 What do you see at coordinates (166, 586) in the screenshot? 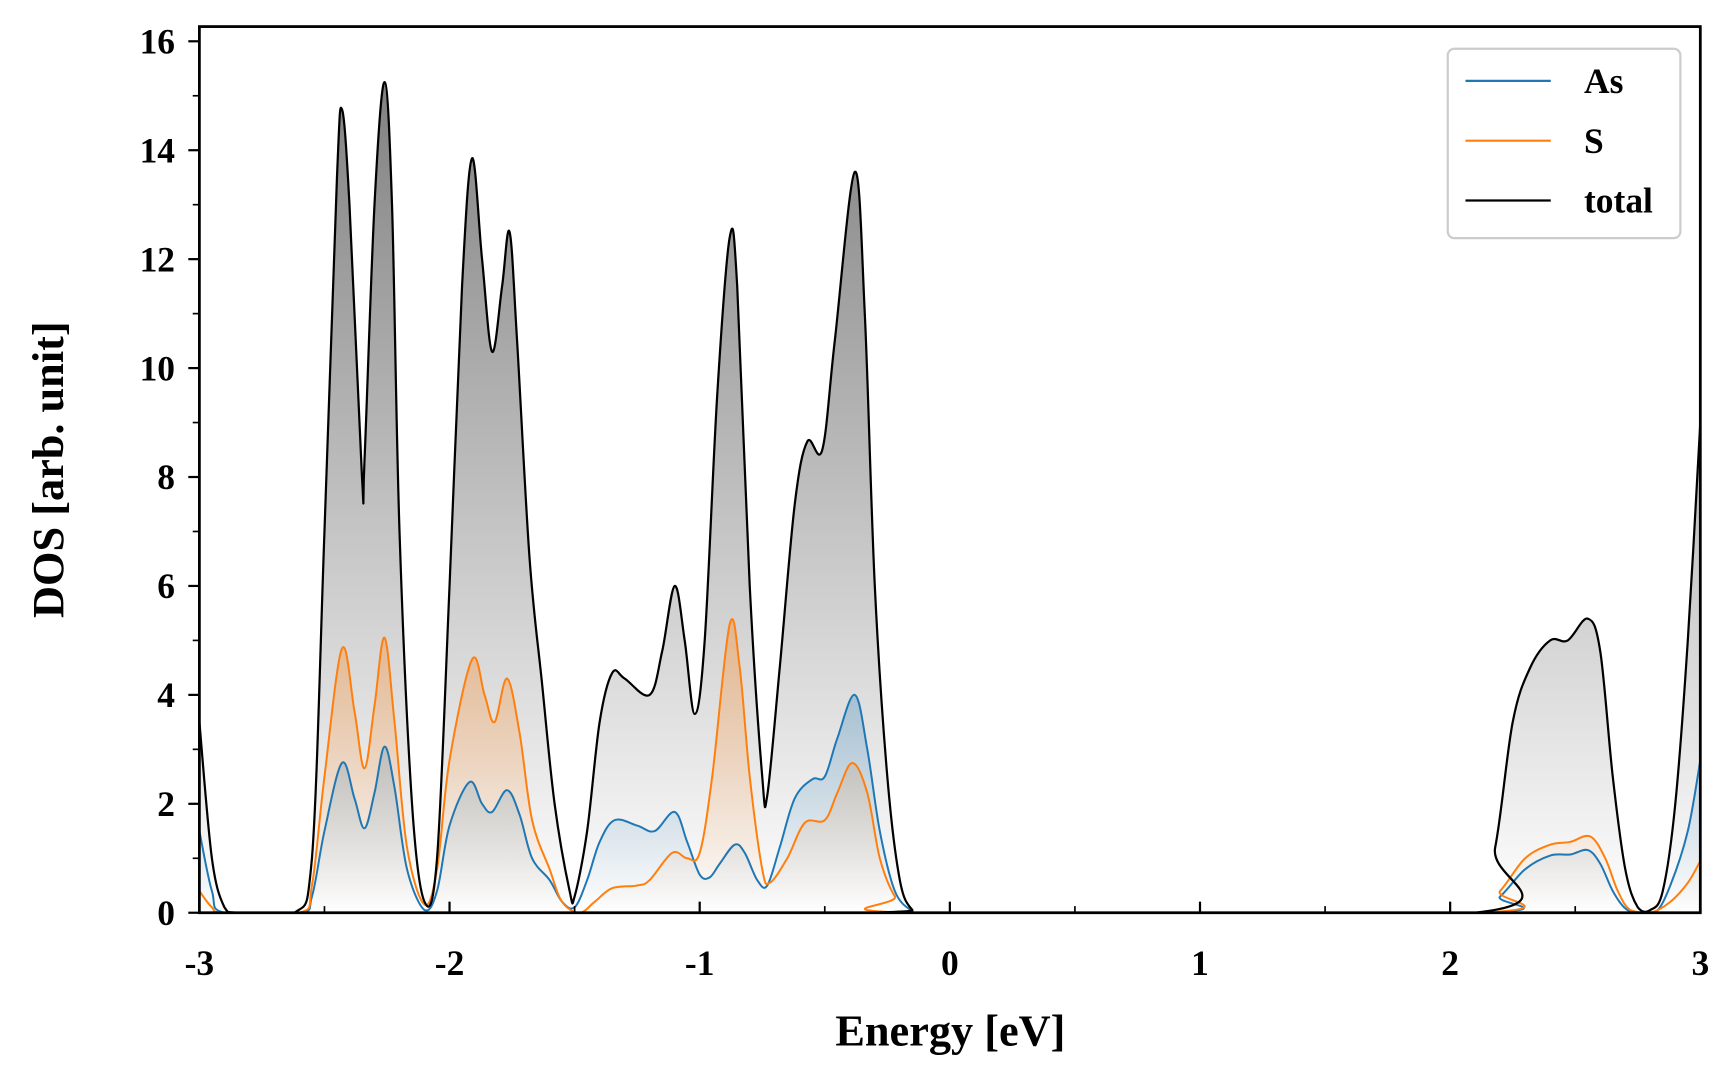
I see `y-tick-label: 6` at bounding box center [166, 586].